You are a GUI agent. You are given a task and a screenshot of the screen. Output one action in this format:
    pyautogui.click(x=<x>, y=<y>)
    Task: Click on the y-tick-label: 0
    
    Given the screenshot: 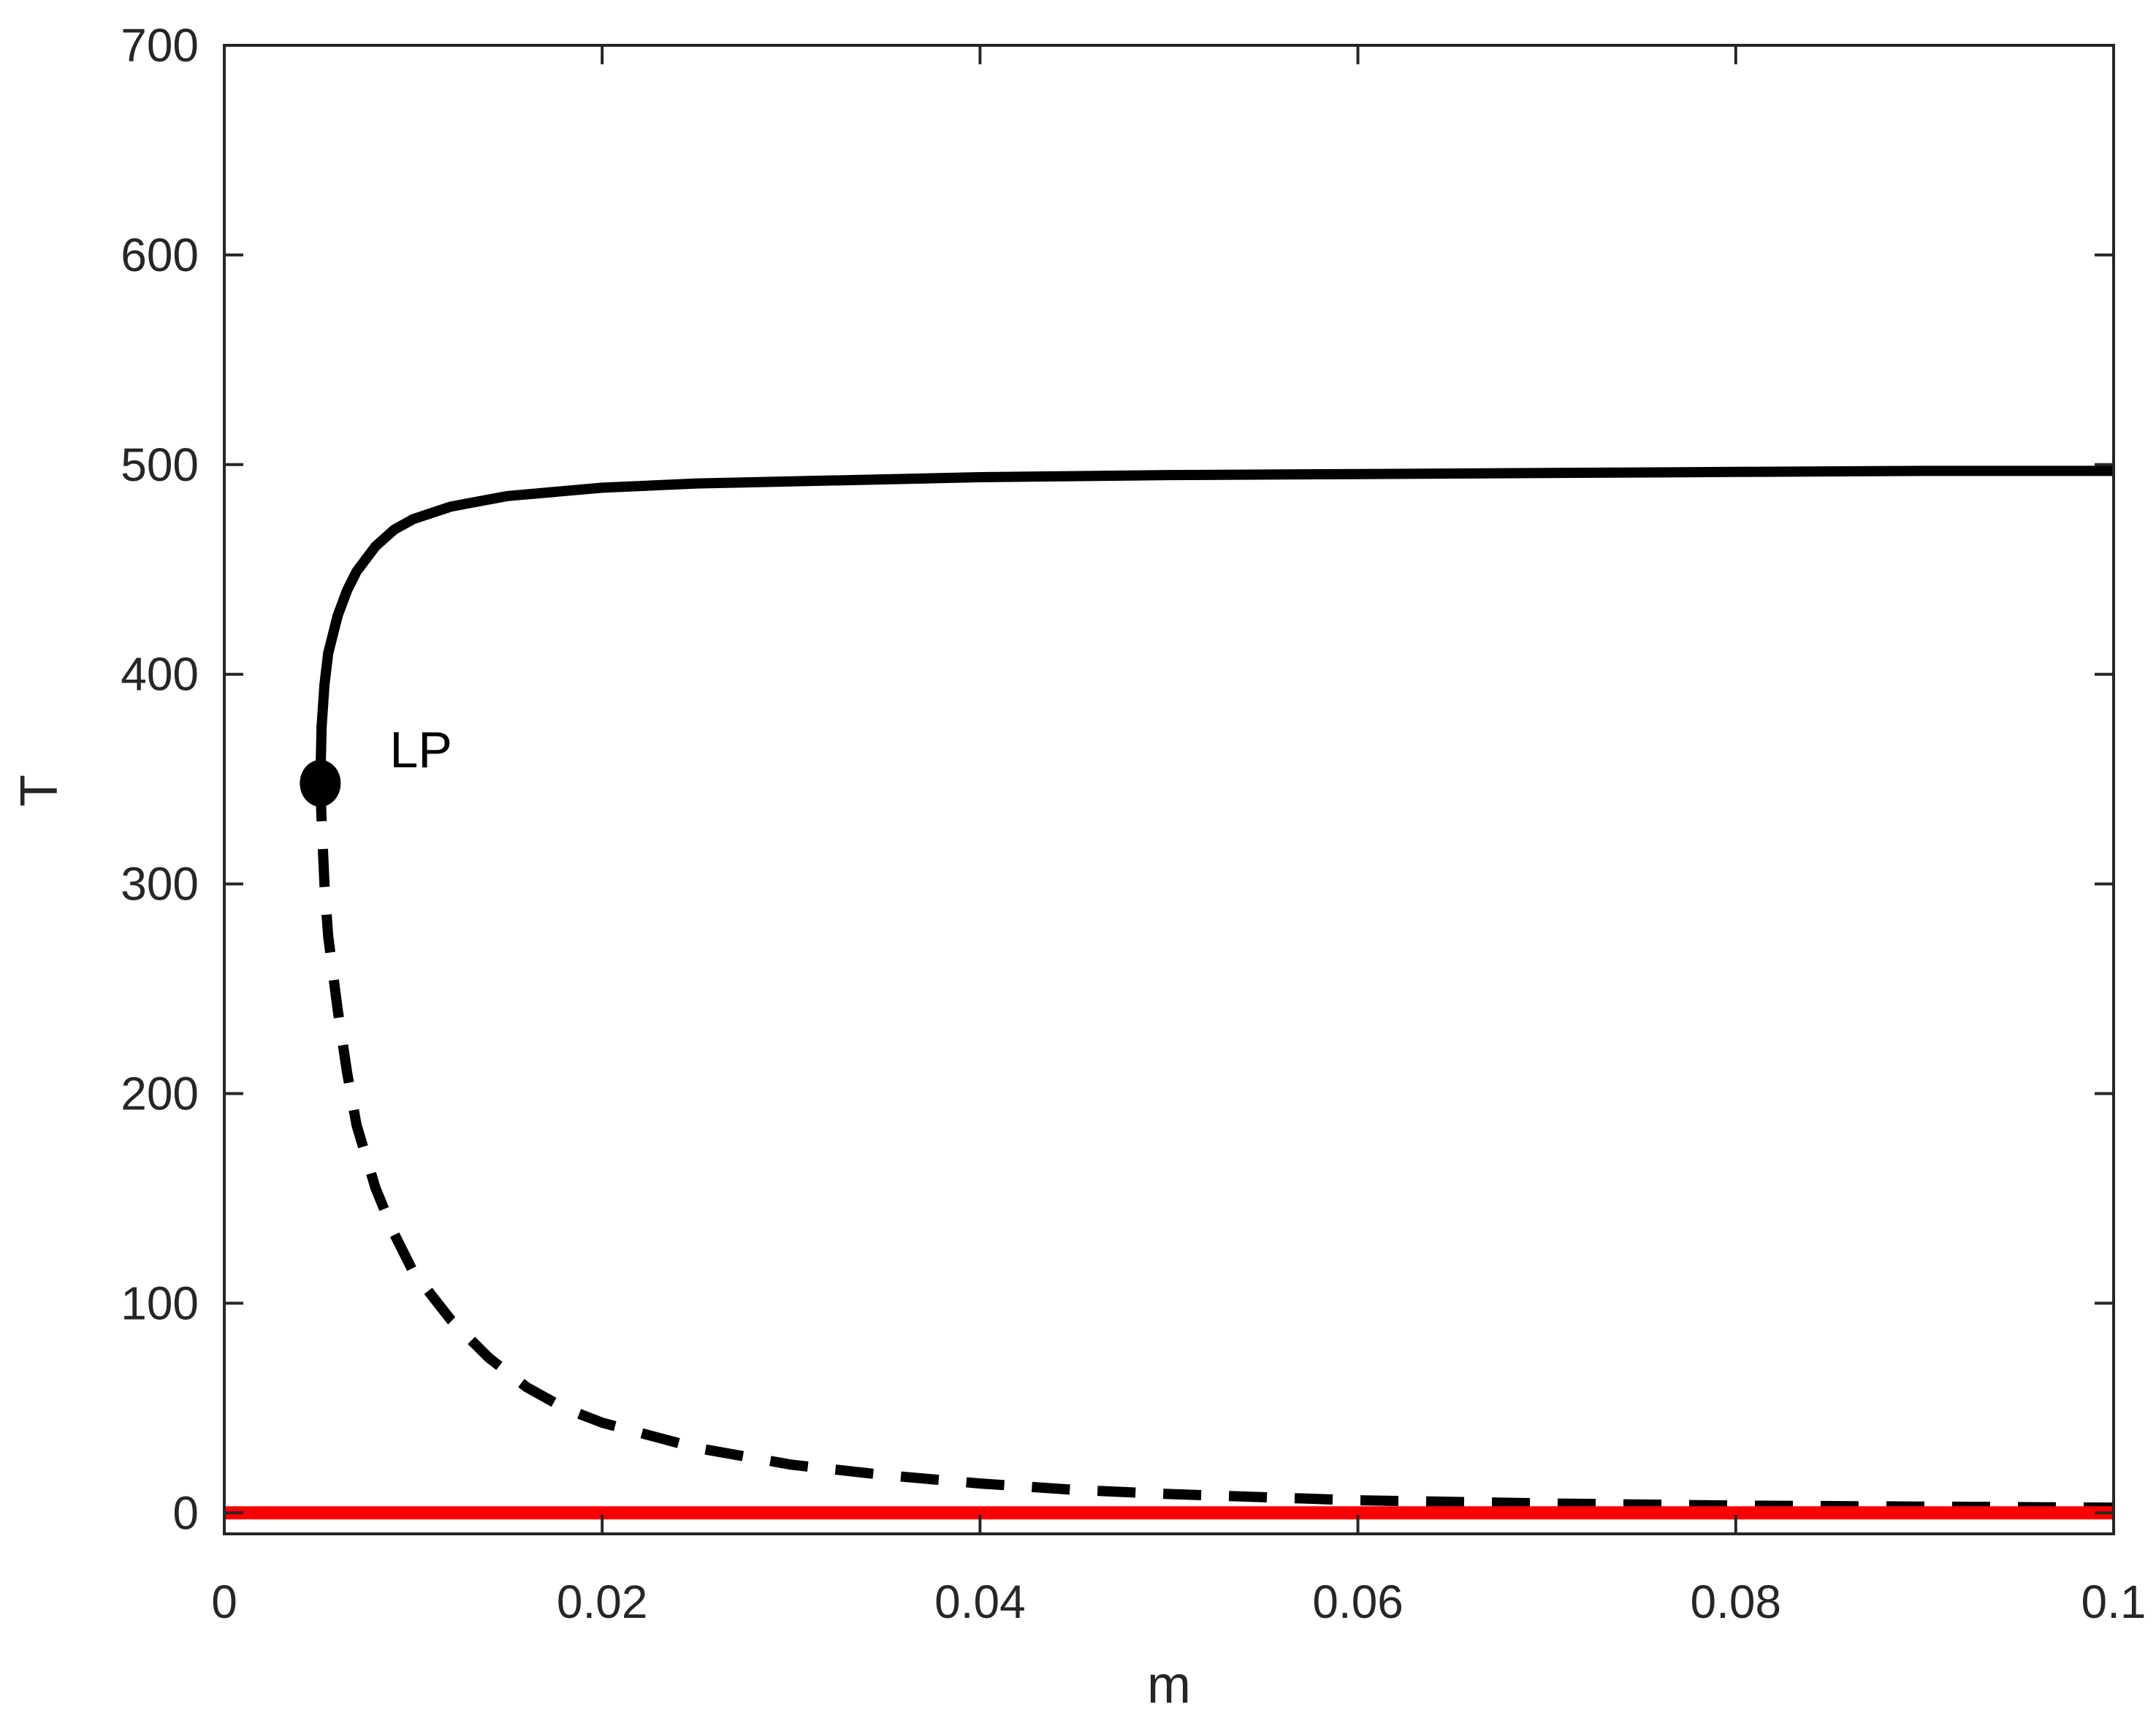 What is the action you would take?
    pyautogui.click(x=185, y=1513)
    